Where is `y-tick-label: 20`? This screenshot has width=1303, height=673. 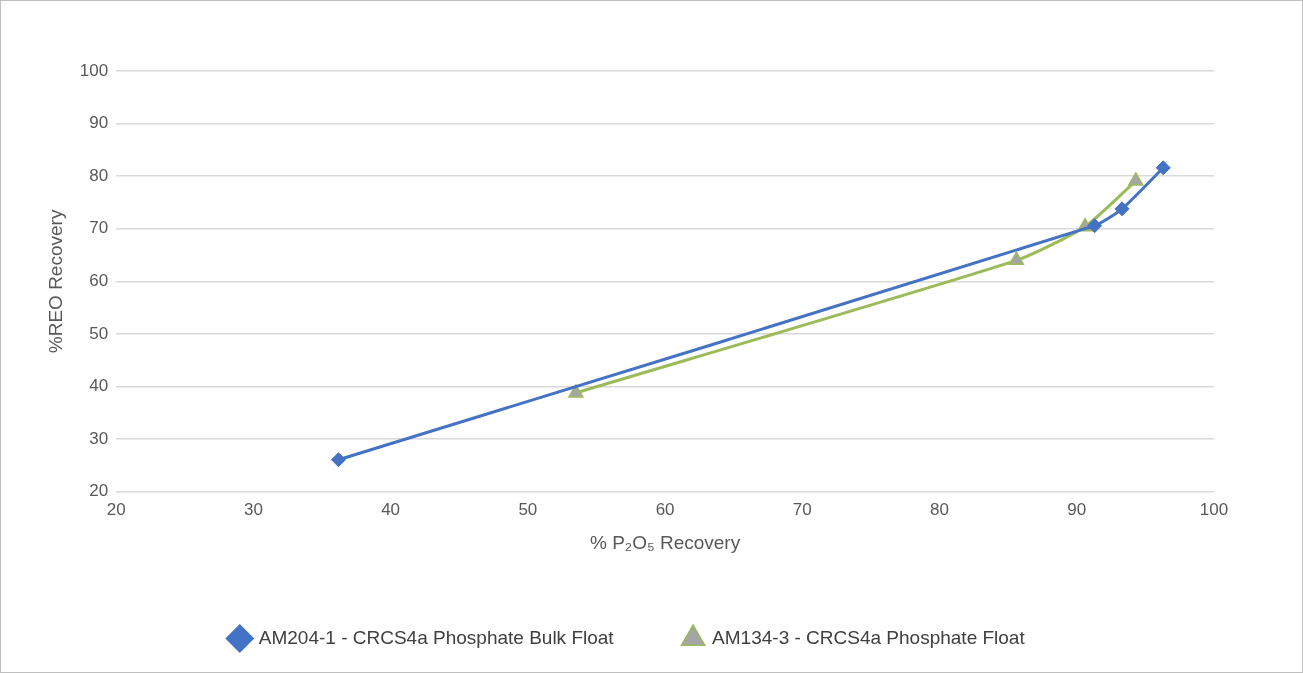
y-tick-label: 20 is located at coordinates (99, 491).